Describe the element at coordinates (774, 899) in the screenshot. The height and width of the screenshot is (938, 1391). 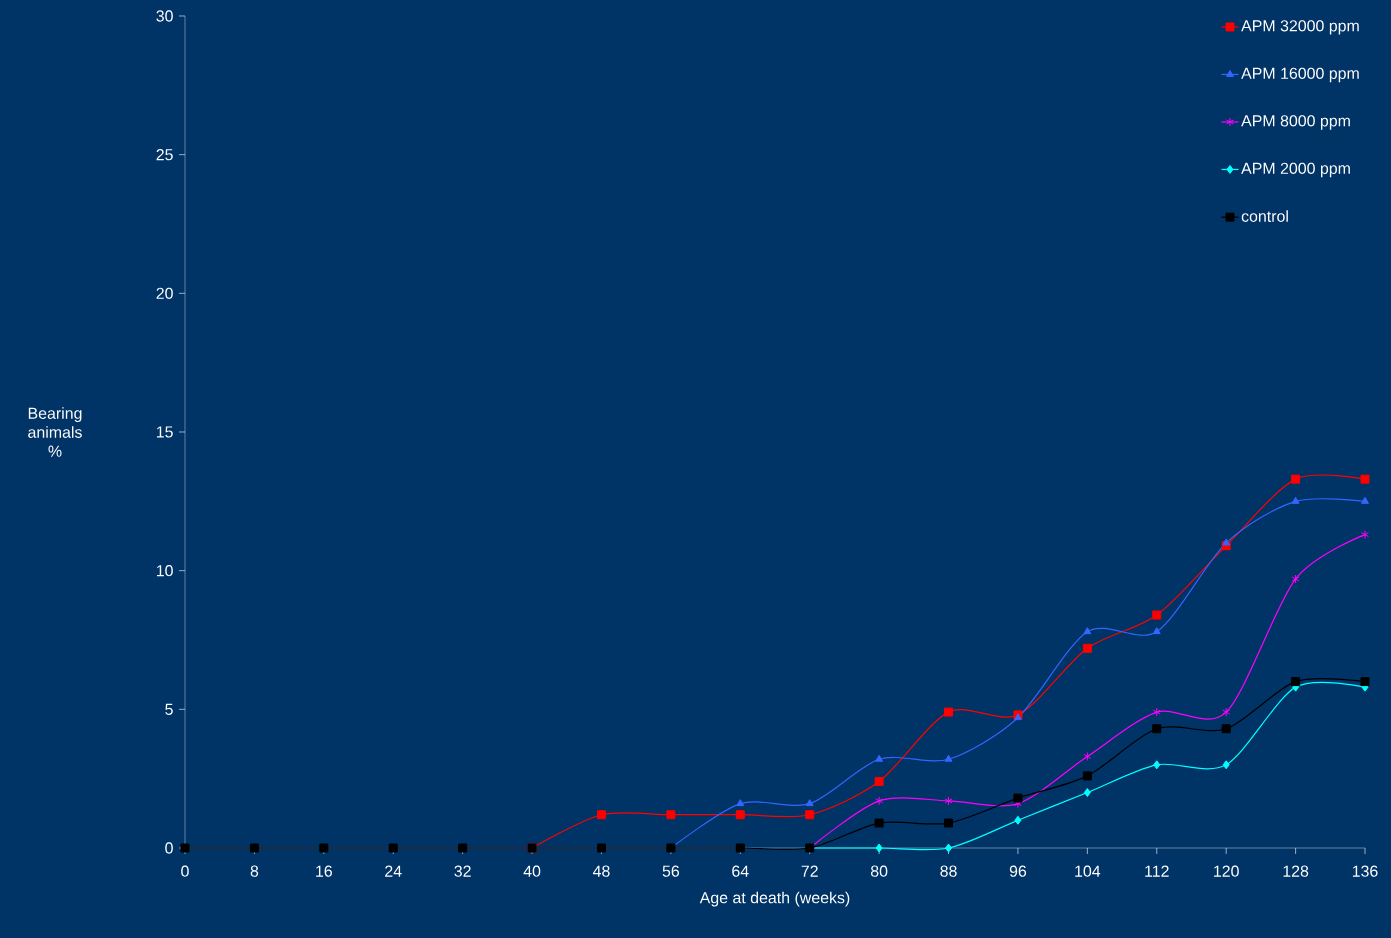
I see `x-axis-title: Age at death (weeks)` at that location.